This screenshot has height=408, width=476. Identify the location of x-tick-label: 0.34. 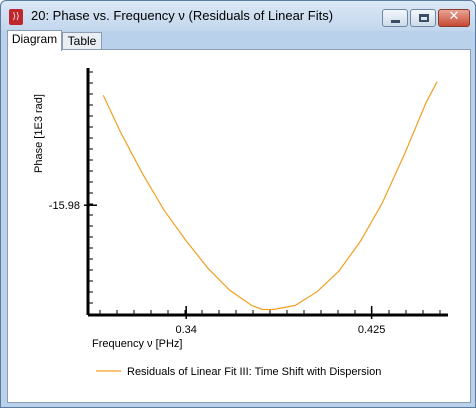
(185, 330).